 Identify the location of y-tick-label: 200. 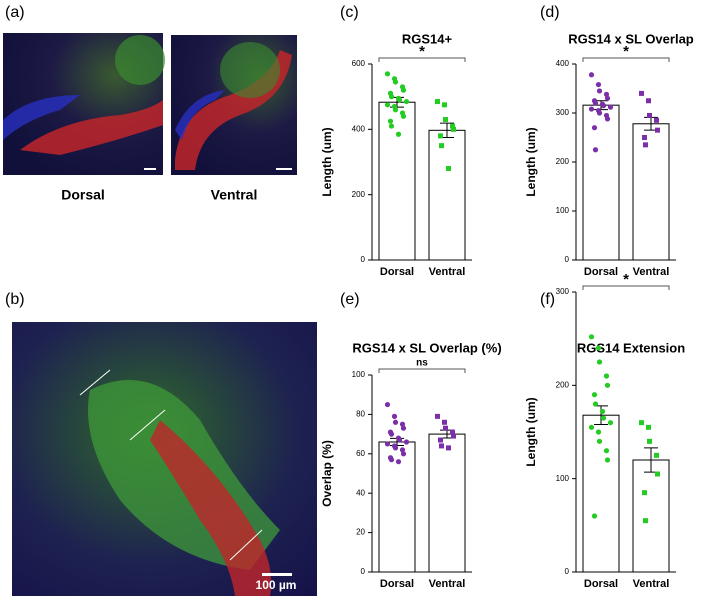
(563, 384).